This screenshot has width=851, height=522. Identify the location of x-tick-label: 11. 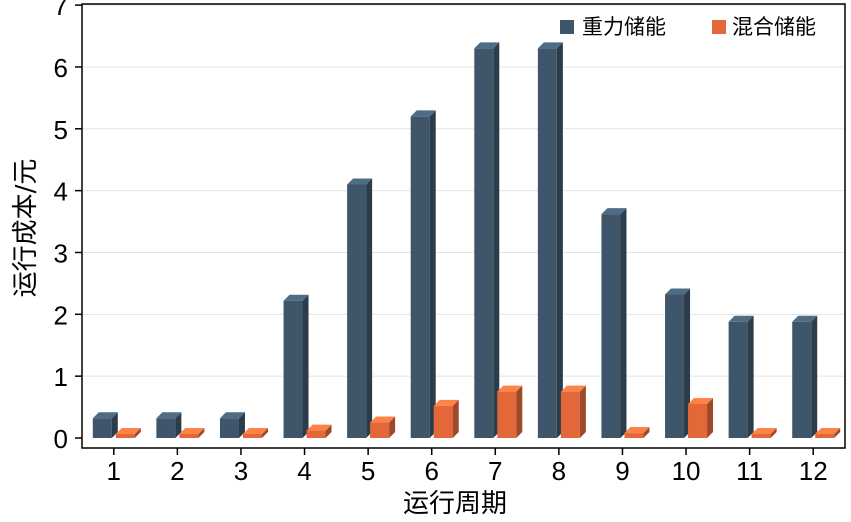
(749, 471).